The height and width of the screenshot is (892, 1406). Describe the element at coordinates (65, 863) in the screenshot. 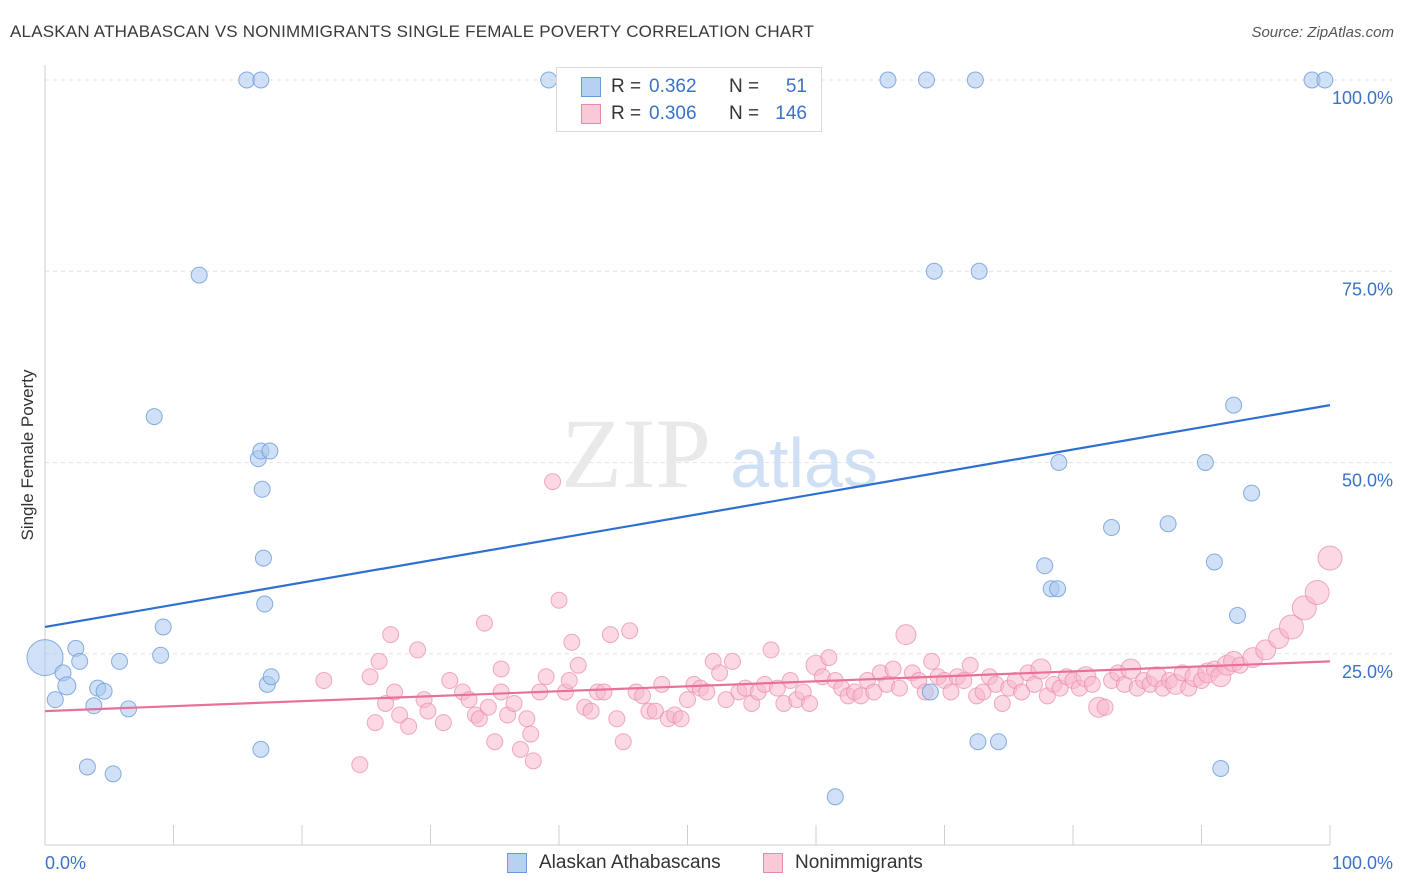

I see `x-tick-label: 0.0%` at that location.